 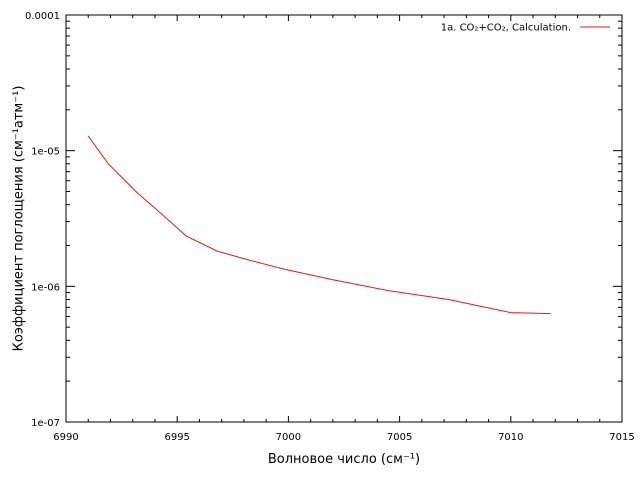 I want to click on y-axis-label: Коэффициент поглощения (см⁻¹атм⁻¹), so click(x=19, y=219).